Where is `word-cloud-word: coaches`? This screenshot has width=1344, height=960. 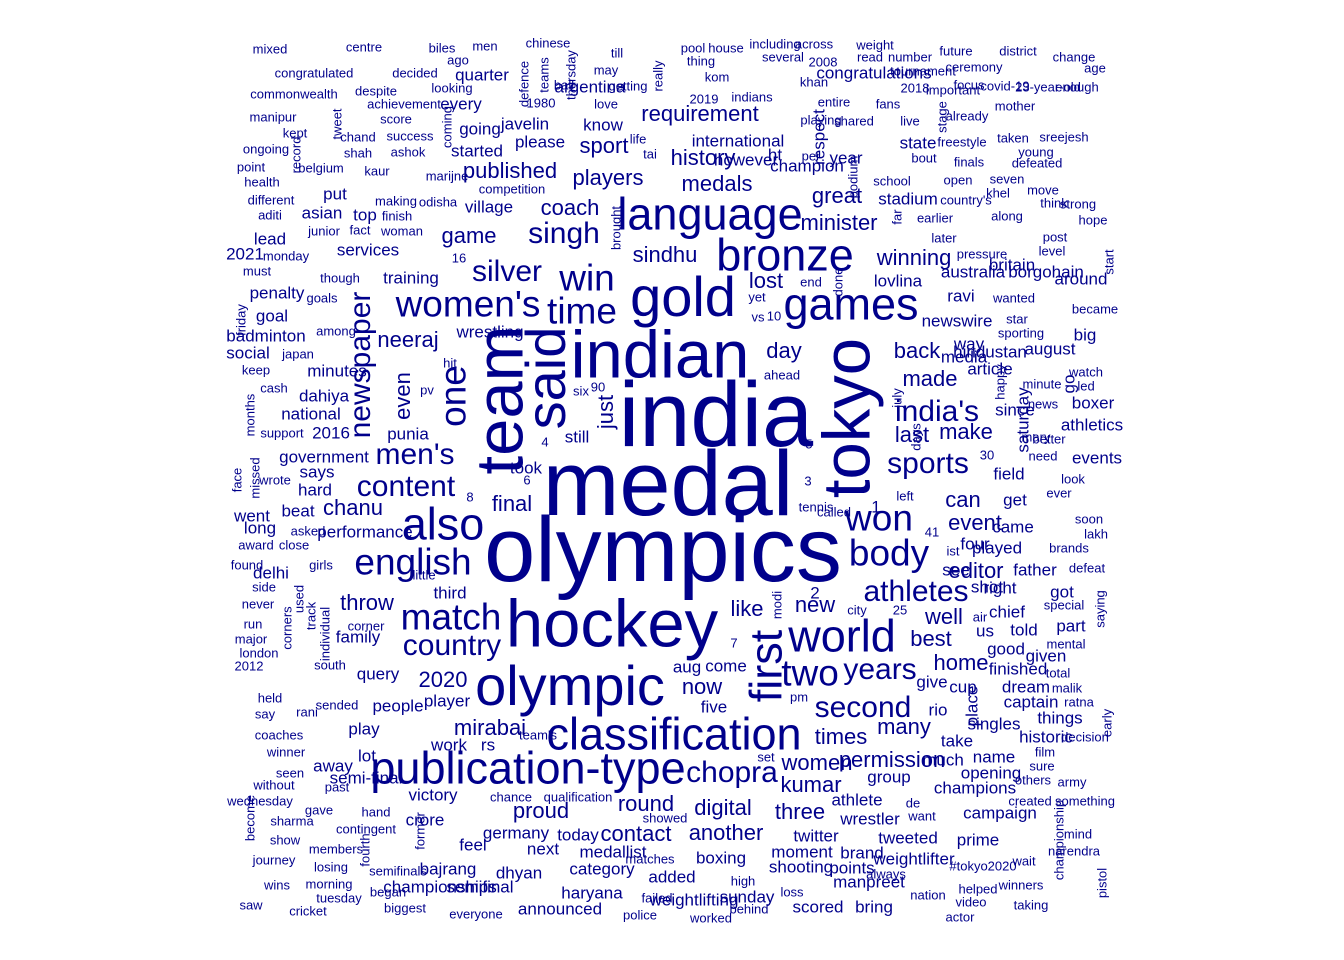
word-cloud-word: coaches is located at coordinates (279, 735).